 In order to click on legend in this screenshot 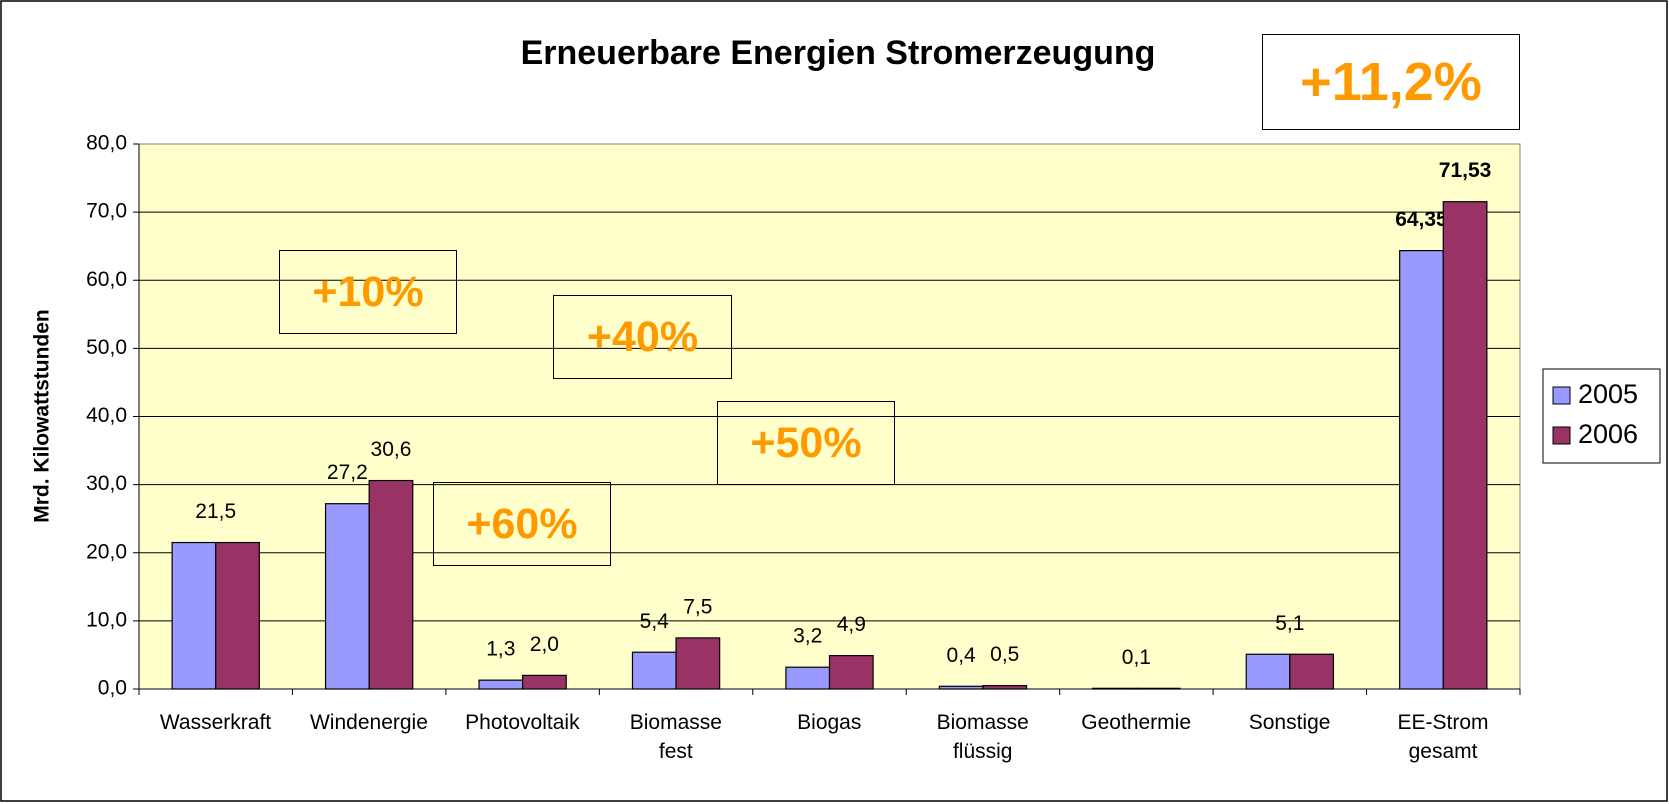, I will do `click(1601, 416)`.